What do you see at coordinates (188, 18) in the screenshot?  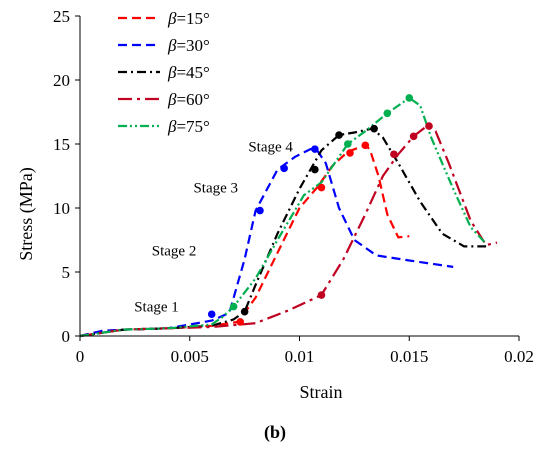 I see `legend-label-beta-15: β=15°` at bounding box center [188, 18].